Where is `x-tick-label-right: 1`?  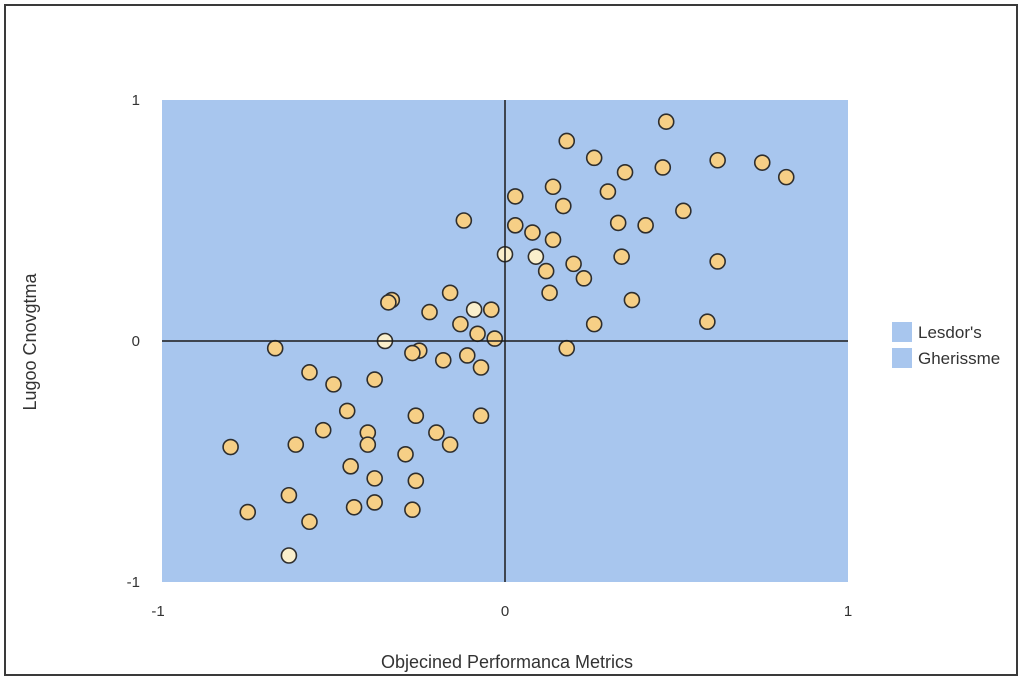
x-tick-label-right: 1 is located at coordinates (848, 611).